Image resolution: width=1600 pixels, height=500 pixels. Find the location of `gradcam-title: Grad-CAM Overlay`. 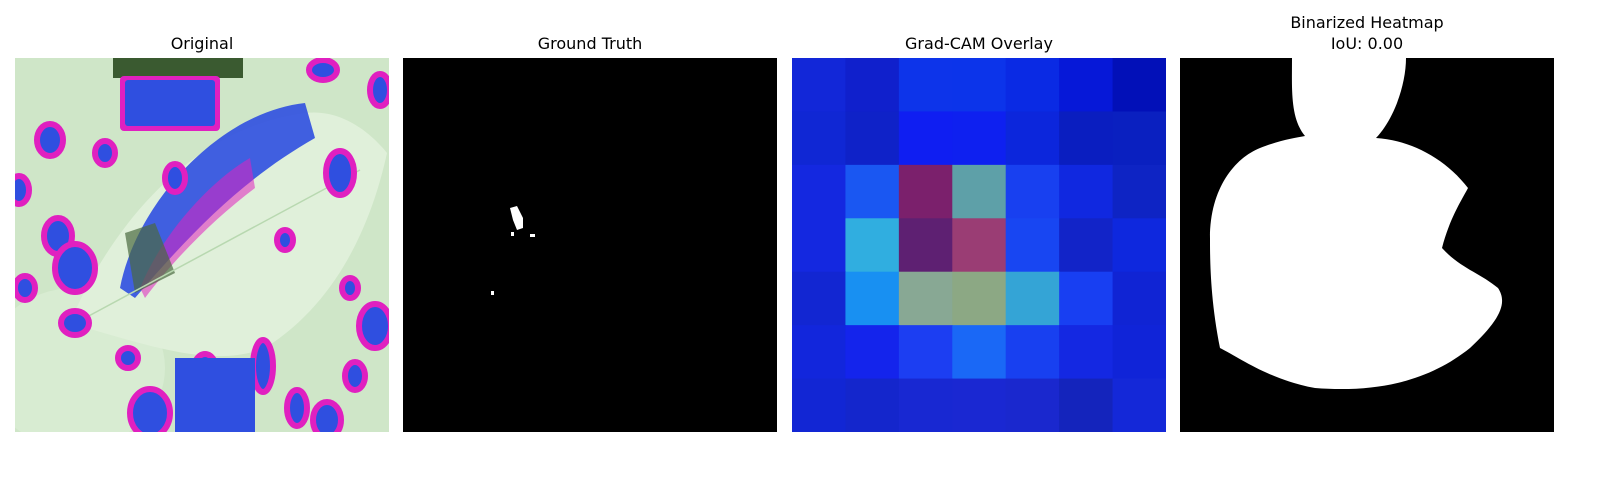

gradcam-title: Grad-CAM Overlay is located at coordinates (979, 43).